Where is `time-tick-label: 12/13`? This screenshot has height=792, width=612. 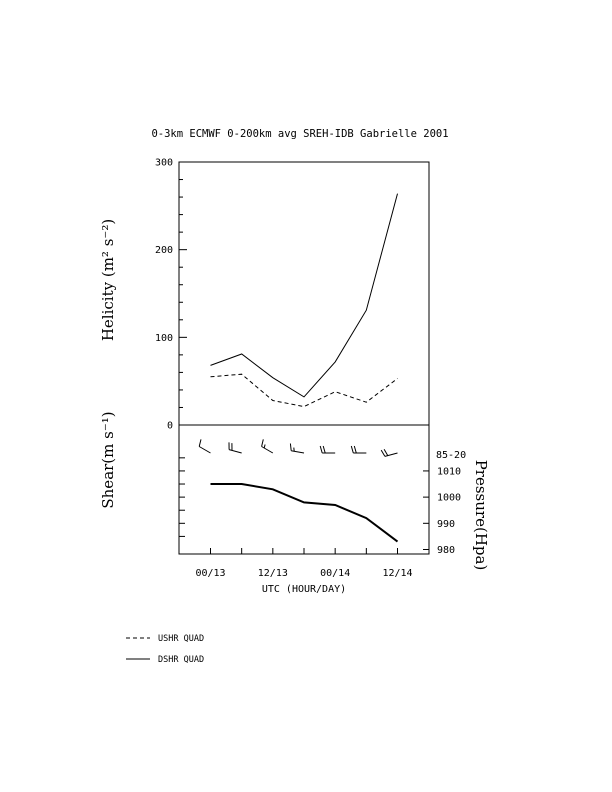 time-tick-label: 12/13 is located at coordinates (273, 573).